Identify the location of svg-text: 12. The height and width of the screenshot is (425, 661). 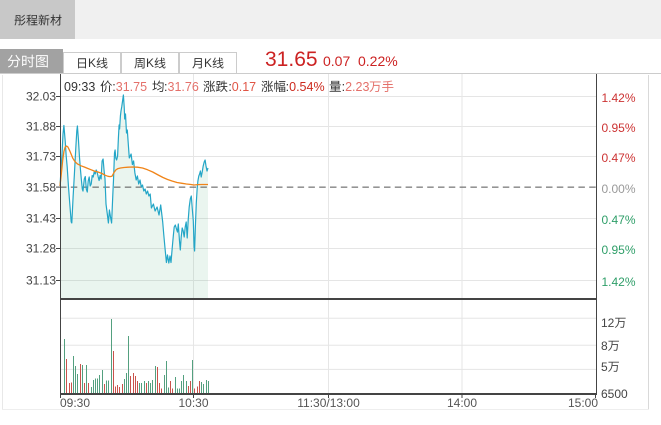
(608, 323).